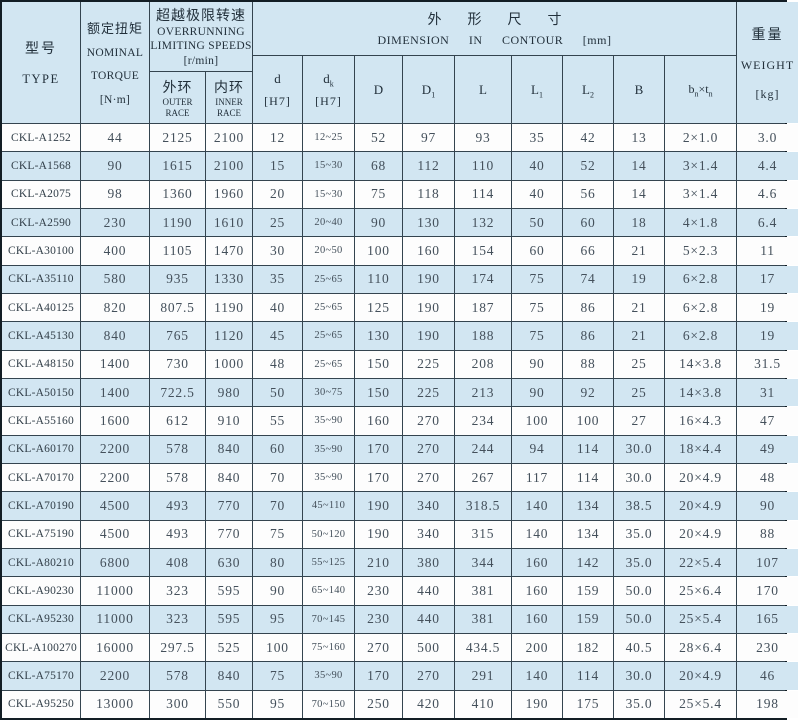 This screenshot has width=800, height=725. Describe the element at coordinates (177, 138) in the screenshot. I see `table-cell-r1-c3: 2125` at that location.